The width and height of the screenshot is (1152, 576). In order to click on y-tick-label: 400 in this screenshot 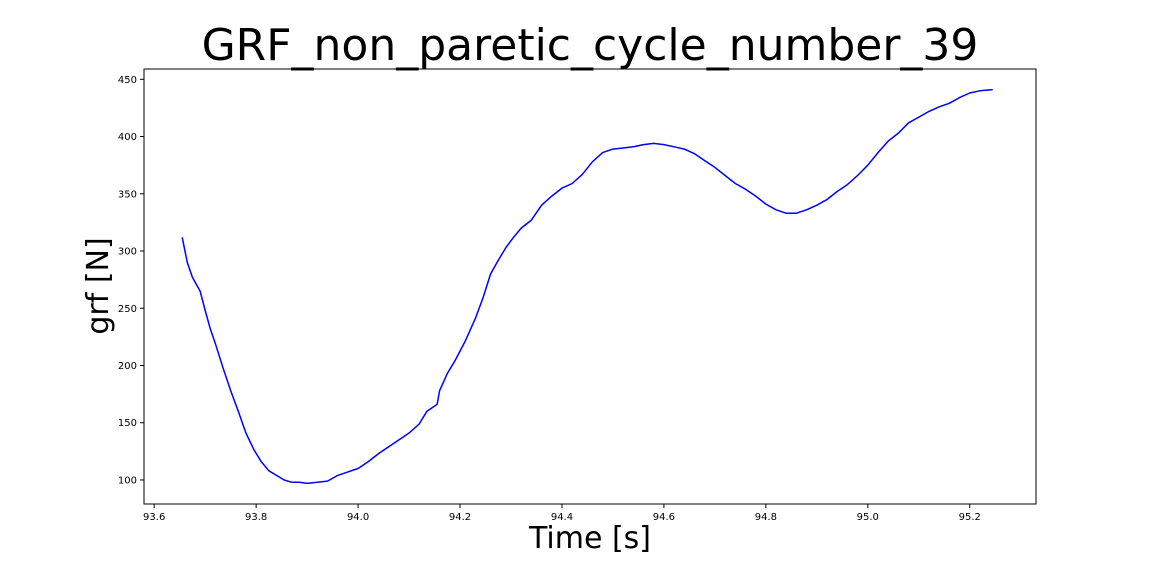, I will do `click(127, 137)`.